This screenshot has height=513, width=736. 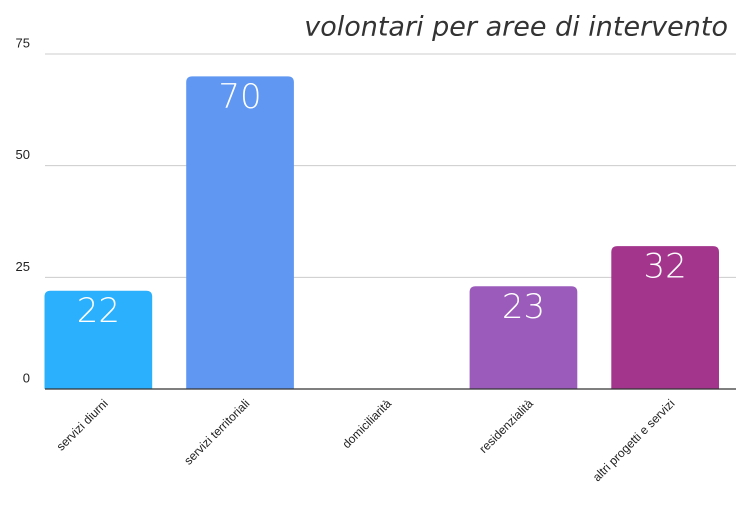 What do you see at coordinates (523, 307) in the screenshot?
I see `data-label: 23` at bounding box center [523, 307].